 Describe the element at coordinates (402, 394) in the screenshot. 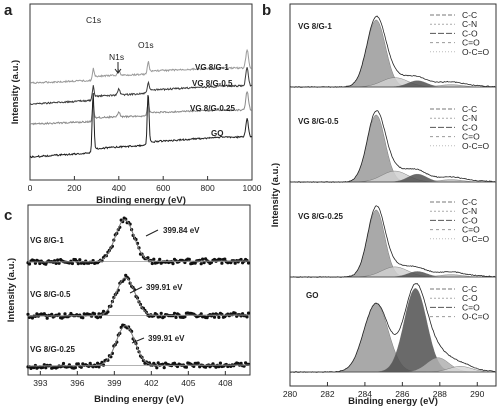

I see `panel-b-xtick-label: 286` at that location.